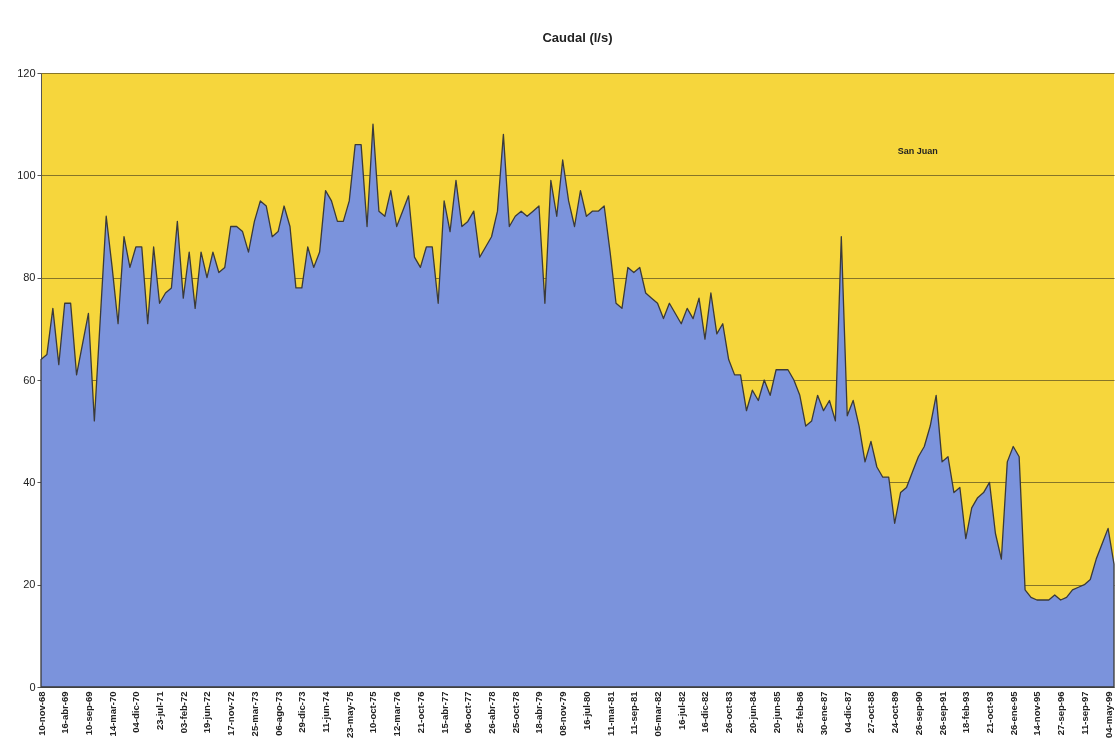  I want to click on x-tick-label: 18-feb-93, so click(966, 712).